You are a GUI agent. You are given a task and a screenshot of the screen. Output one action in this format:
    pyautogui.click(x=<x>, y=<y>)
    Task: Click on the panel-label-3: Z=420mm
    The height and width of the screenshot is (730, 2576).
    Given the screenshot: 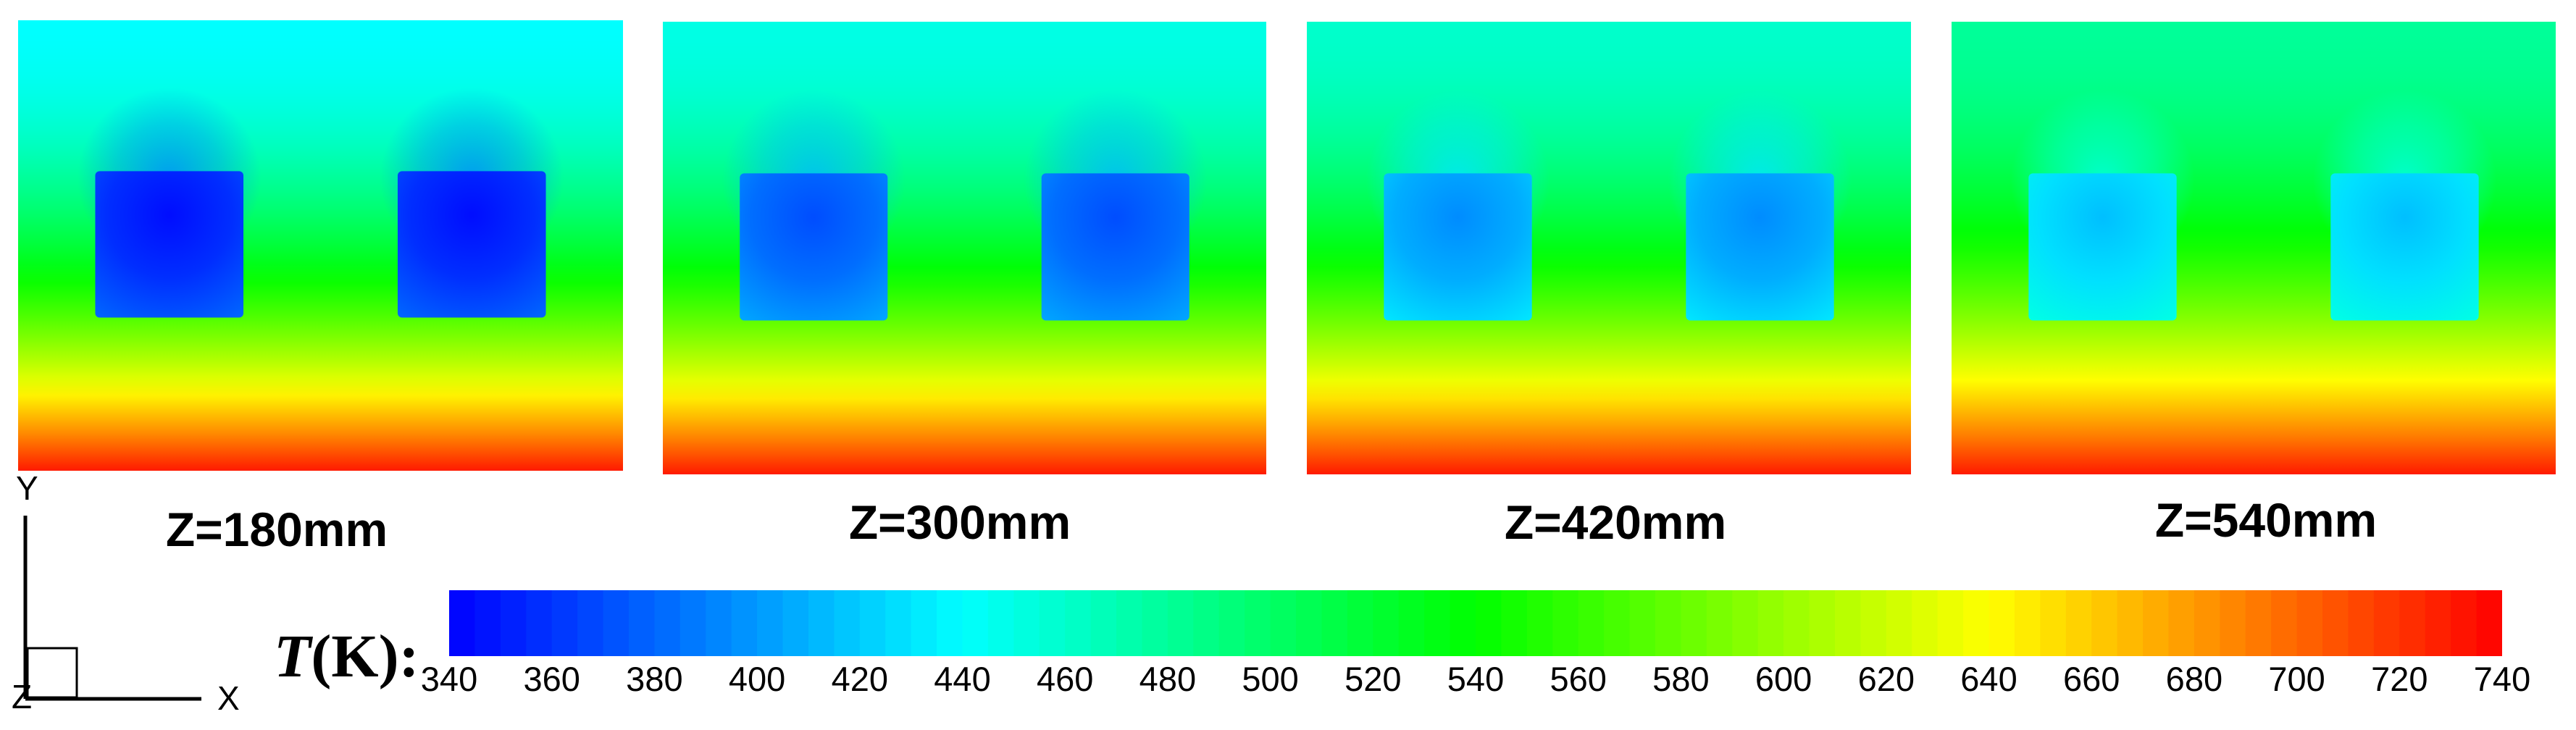 What is the action you would take?
    pyautogui.click(x=1615, y=522)
    